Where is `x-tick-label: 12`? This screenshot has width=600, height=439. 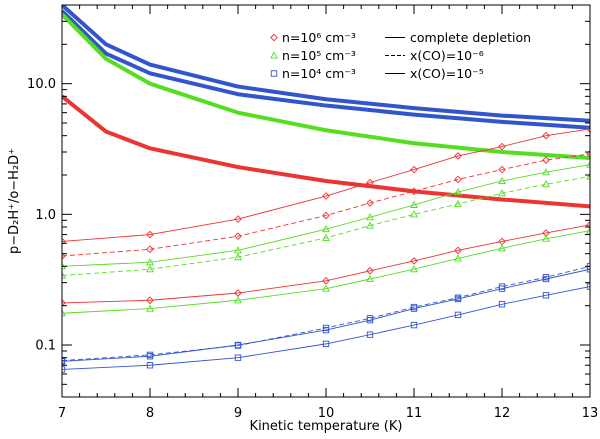 x-tick-label: 12 is located at coordinates (502, 413).